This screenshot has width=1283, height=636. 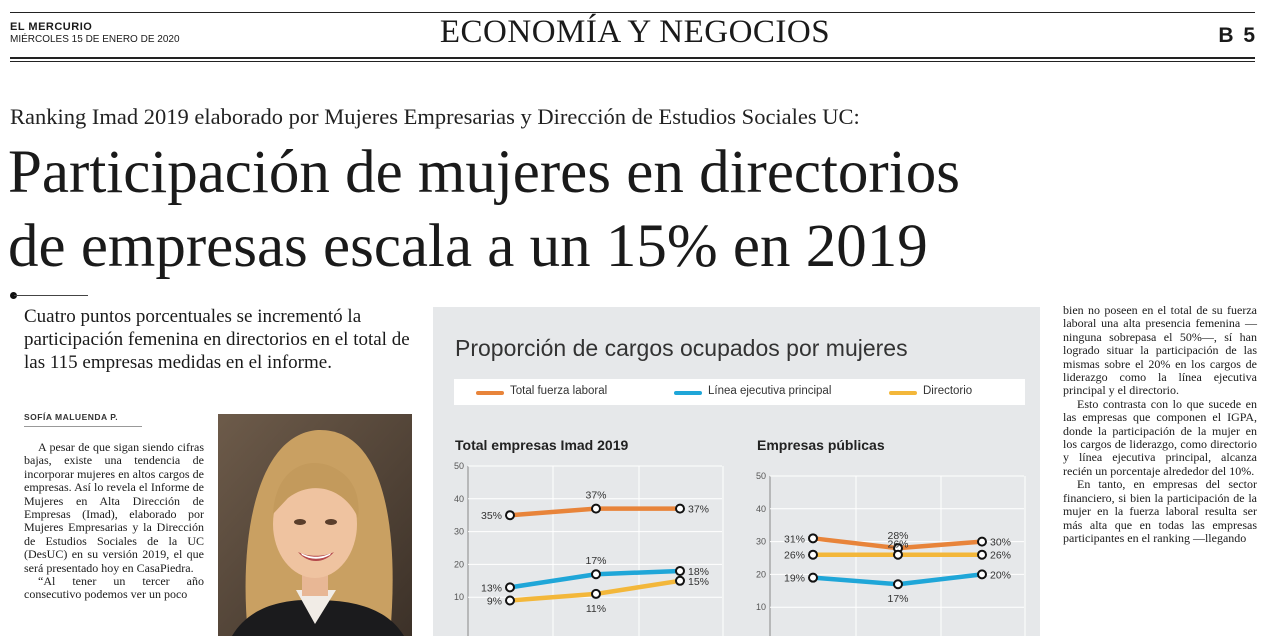 I want to click on section-title: ECONOMÍA Y NEGOCIOS, so click(x=635, y=32).